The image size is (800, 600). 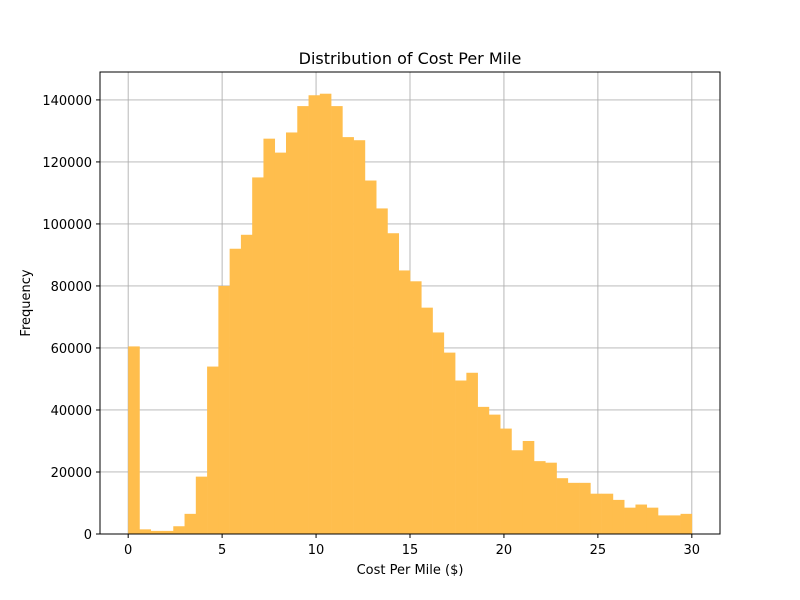 What do you see at coordinates (410, 550) in the screenshot?
I see `x-tick-label: 15` at bounding box center [410, 550].